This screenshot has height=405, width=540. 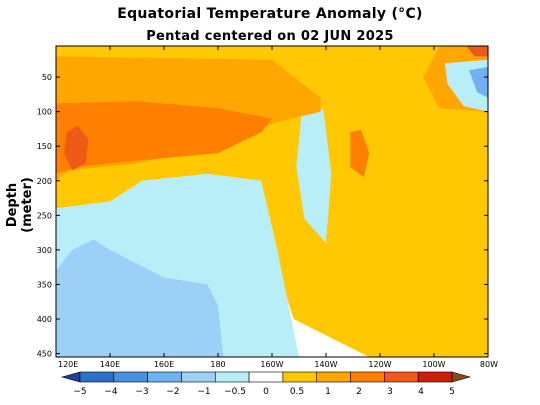 What do you see at coordinates (68, 364) in the screenshot?
I see `x-tick-label: 120E` at bounding box center [68, 364].